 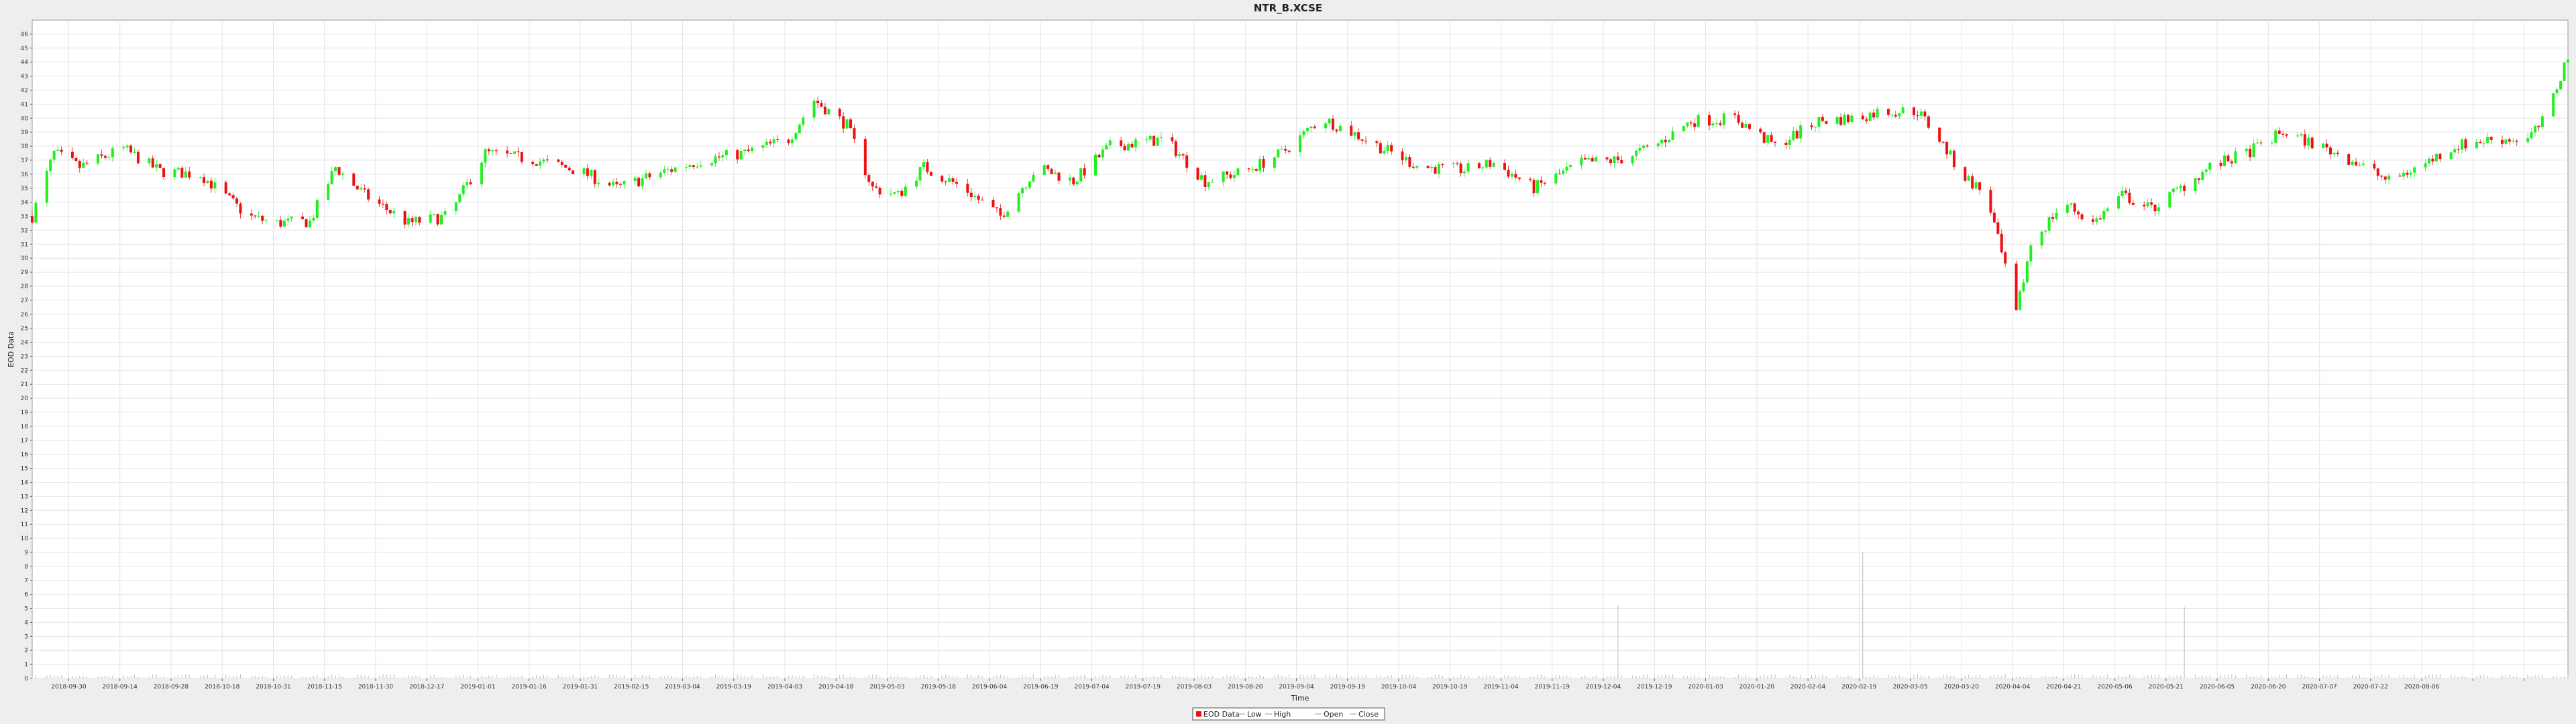 What do you see at coordinates (939, 687) in the screenshot?
I see `x-tick-label: 2019-05-18` at bounding box center [939, 687].